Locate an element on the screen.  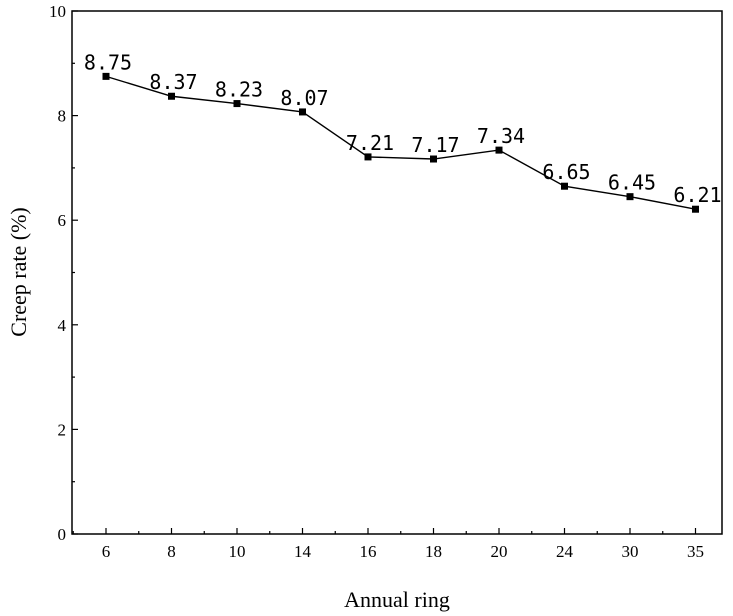
data-label: 7.34 is located at coordinates (501, 136).